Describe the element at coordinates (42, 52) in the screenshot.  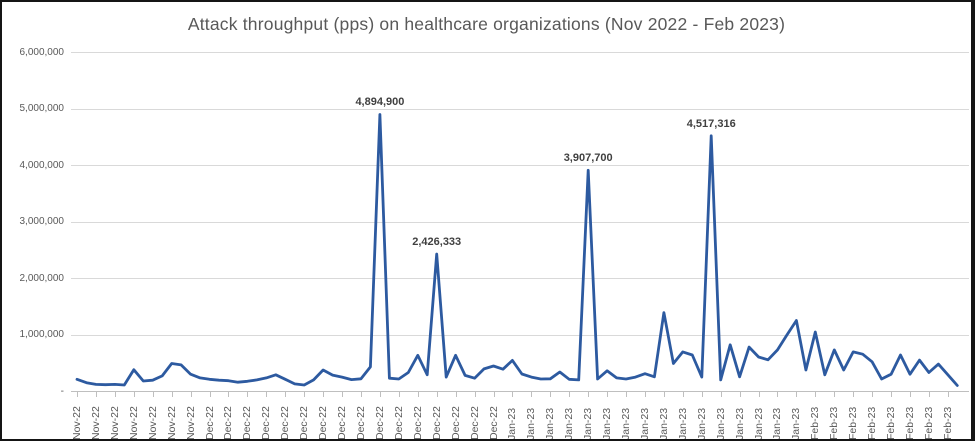
I see `y-axis-label: 6,000,000` at that location.